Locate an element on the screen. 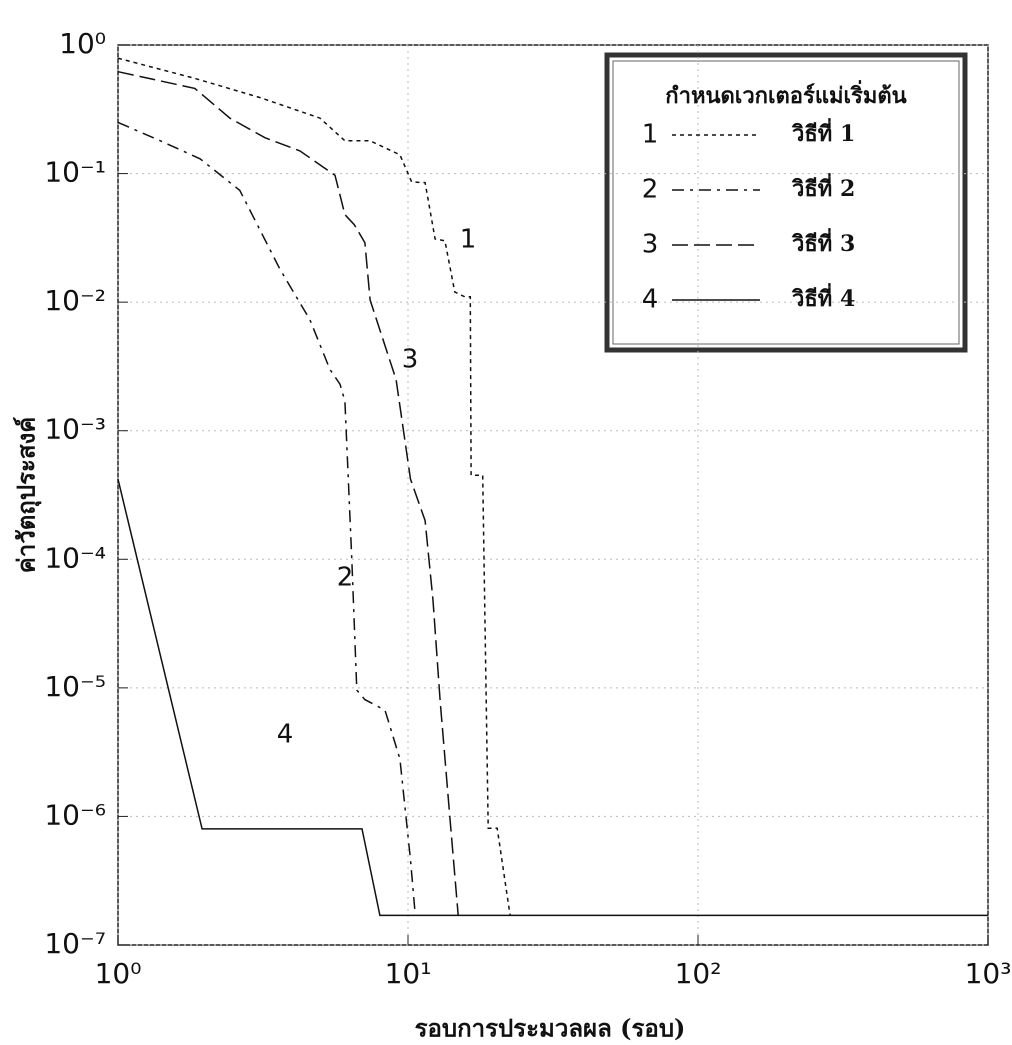 The image size is (1012, 1045). x-tick-label: 10³ is located at coordinates (988, 973).